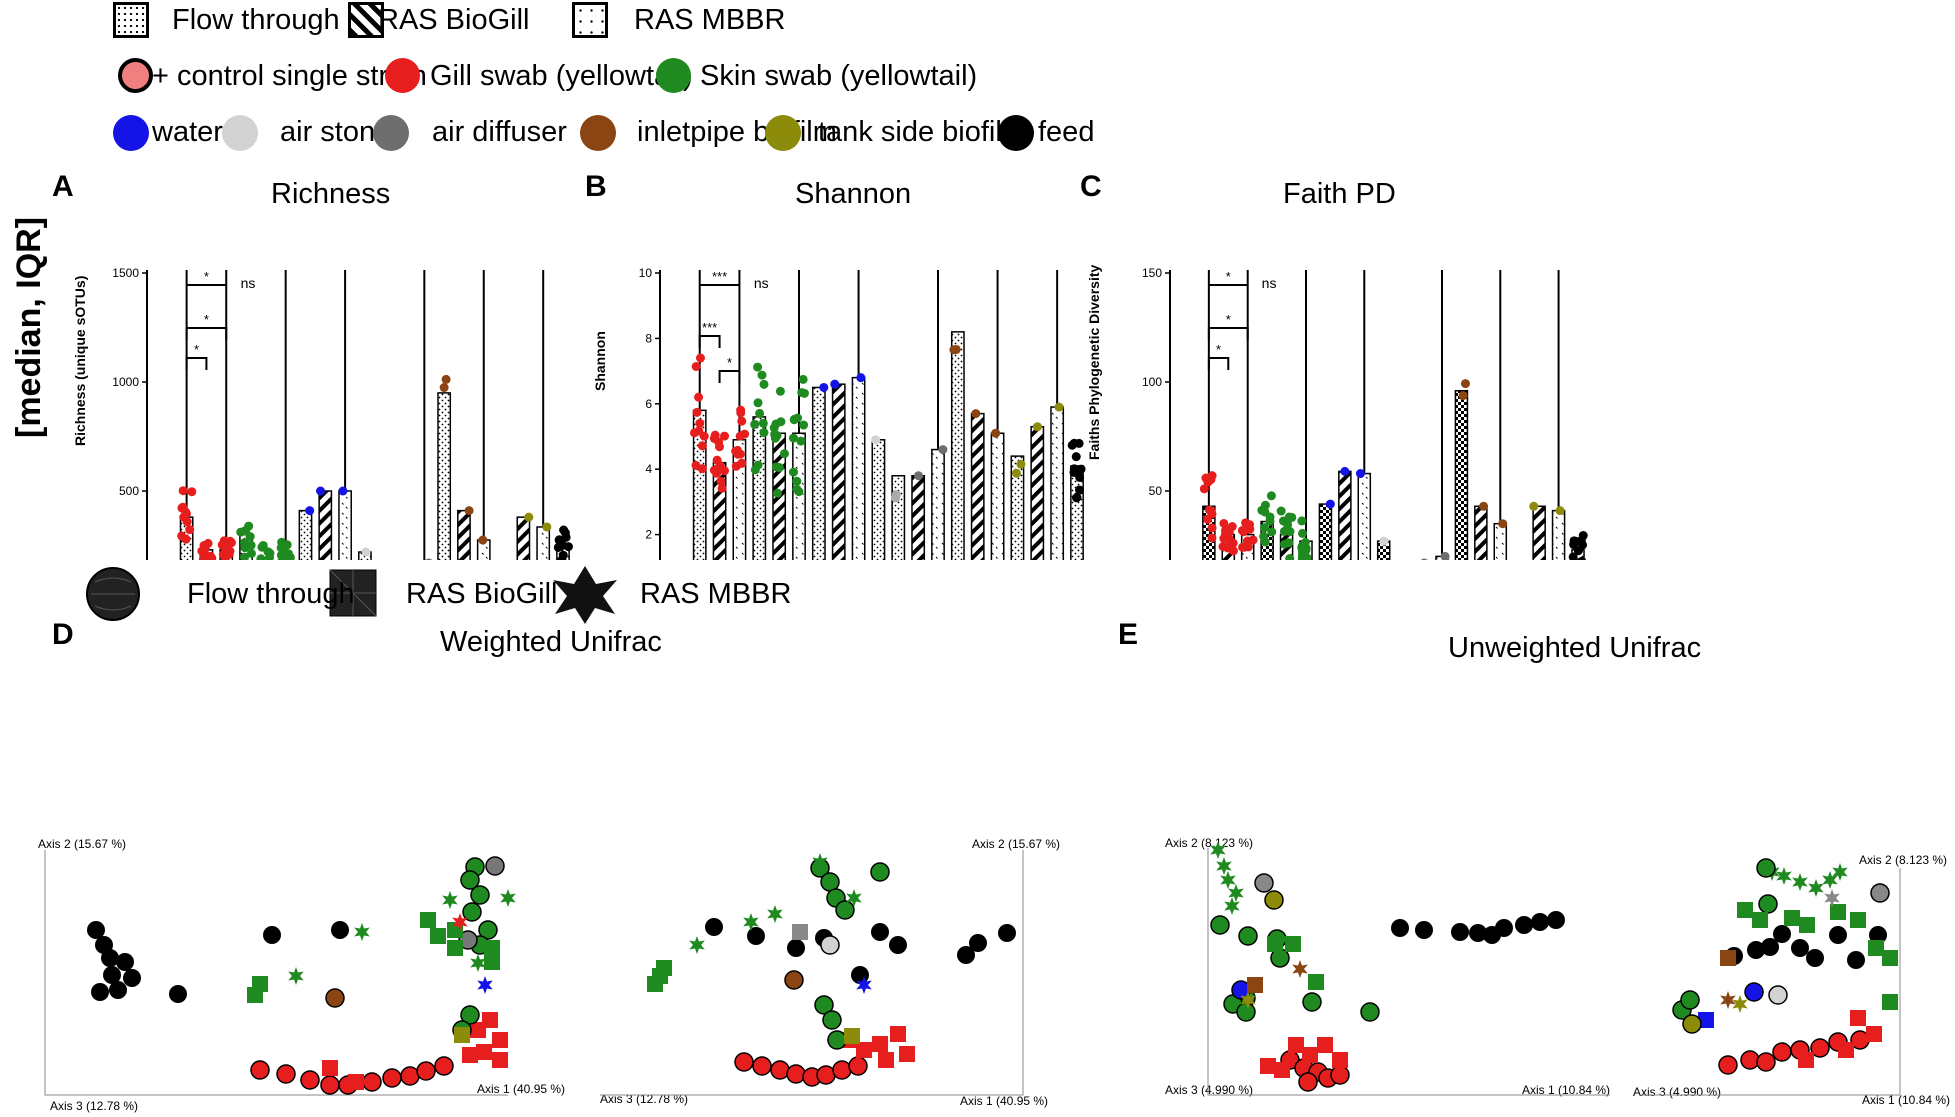 This screenshot has height=1117, width=1955. Describe the element at coordinates (256, 20) in the screenshot. I see `texture-legend-label: Flow through` at that location.